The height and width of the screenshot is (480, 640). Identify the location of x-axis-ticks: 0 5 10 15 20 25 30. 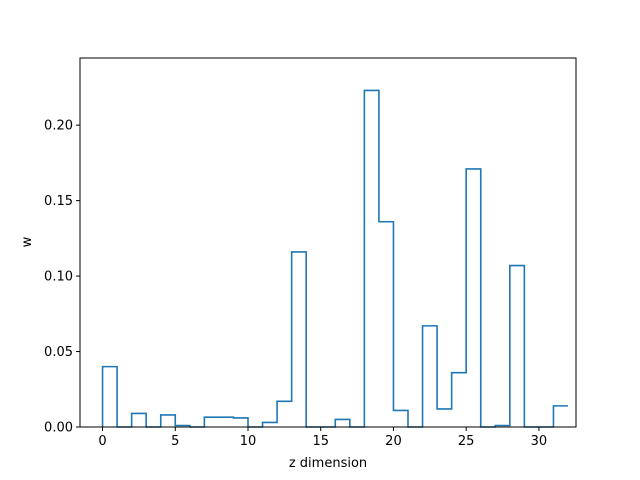
(322, 438).